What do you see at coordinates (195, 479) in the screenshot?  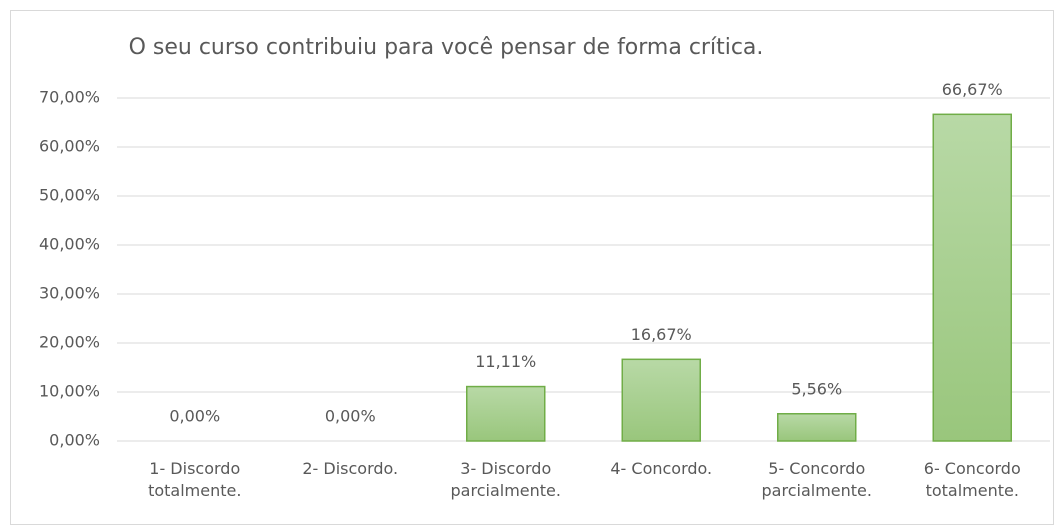 I see `x-tick-label: 1- Discordo totalmente.` at bounding box center [195, 479].